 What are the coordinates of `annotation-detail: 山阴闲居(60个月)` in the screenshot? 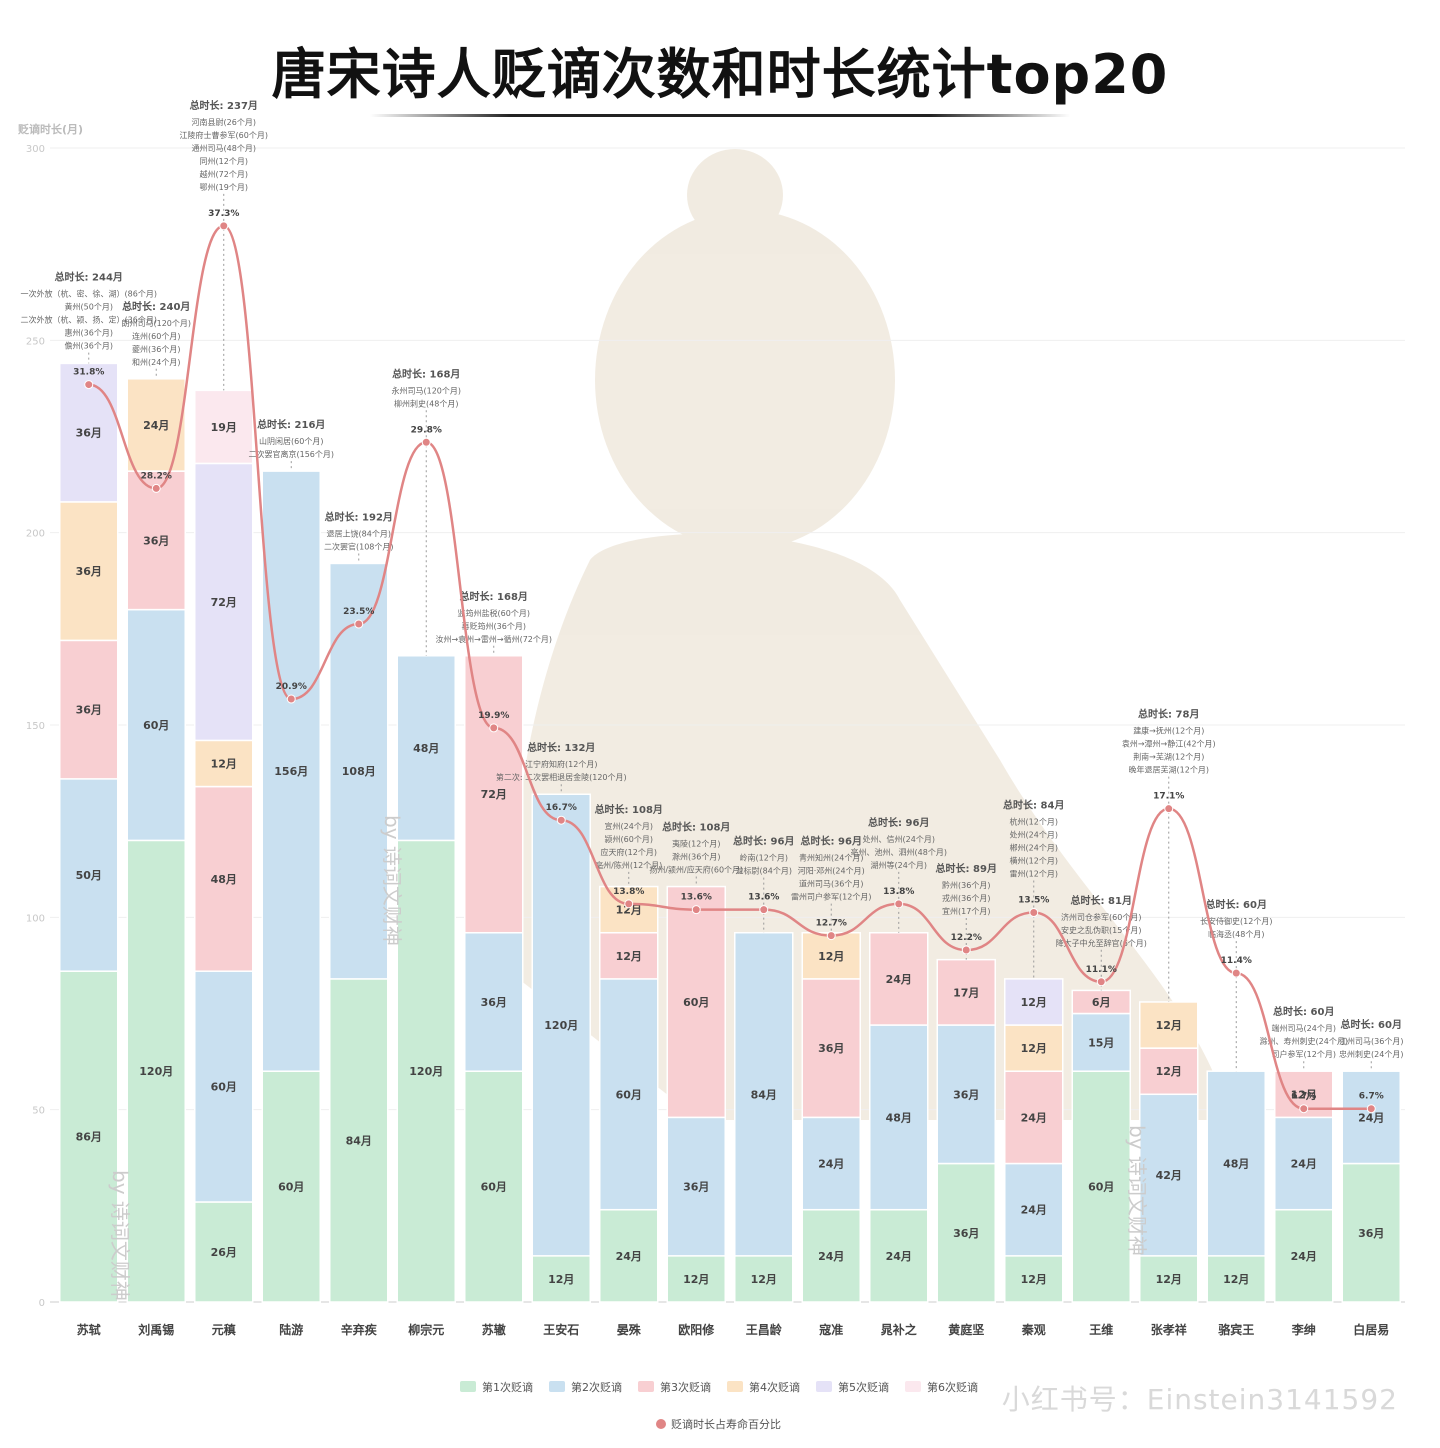 It's located at (291, 441).